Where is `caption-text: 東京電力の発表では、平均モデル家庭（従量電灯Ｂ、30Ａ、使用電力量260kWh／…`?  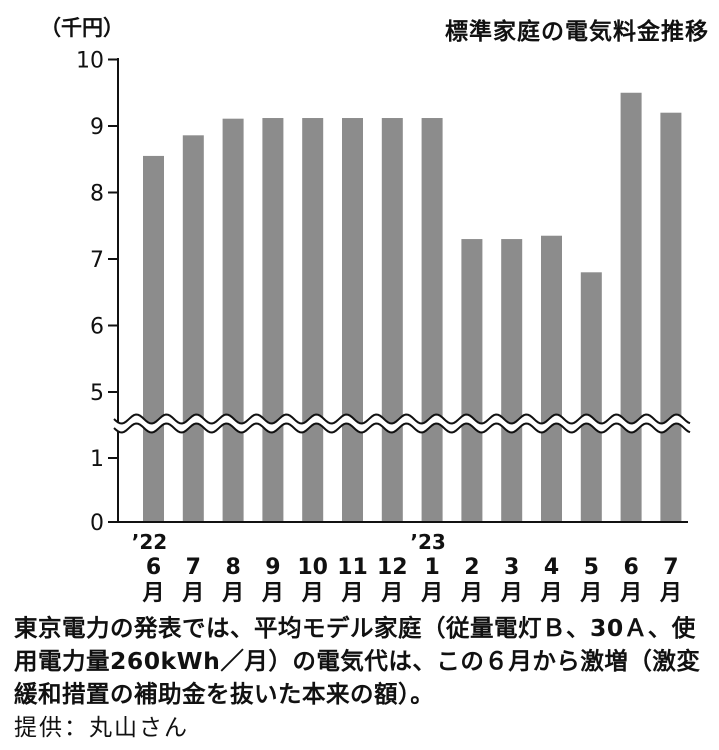 caption-text: 東京電力の発表では、平均モデル家庭（従量電灯Ｂ、30Ａ、使用電力量260kWh／… is located at coordinates (357, 661).